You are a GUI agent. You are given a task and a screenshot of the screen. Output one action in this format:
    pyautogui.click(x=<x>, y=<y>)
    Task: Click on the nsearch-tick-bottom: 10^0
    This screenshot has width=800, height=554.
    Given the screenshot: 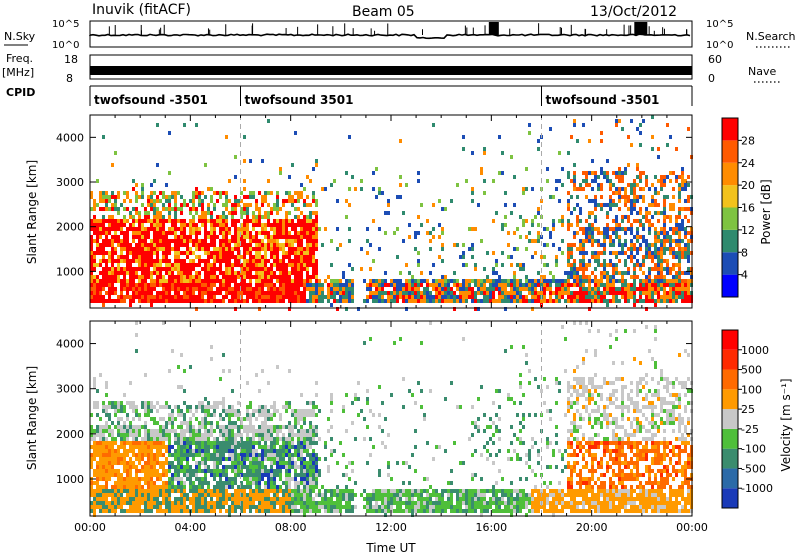 What is the action you would take?
    pyautogui.click(x=719, y=45)
    